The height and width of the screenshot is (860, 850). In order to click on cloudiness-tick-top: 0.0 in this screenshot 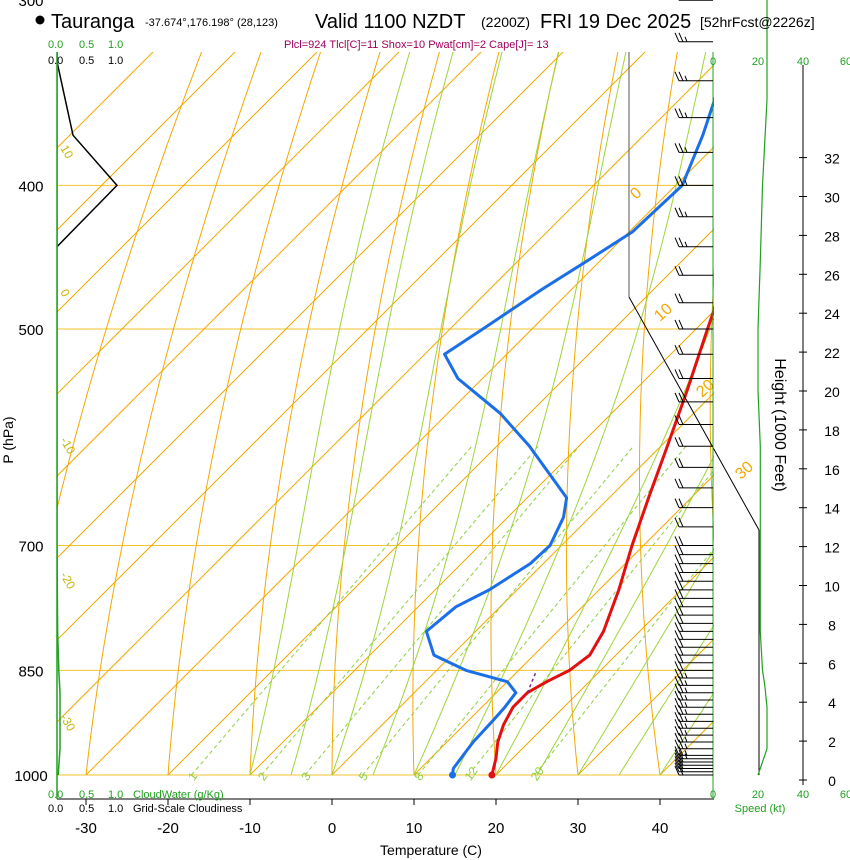, I will do `click(55, 61)`.